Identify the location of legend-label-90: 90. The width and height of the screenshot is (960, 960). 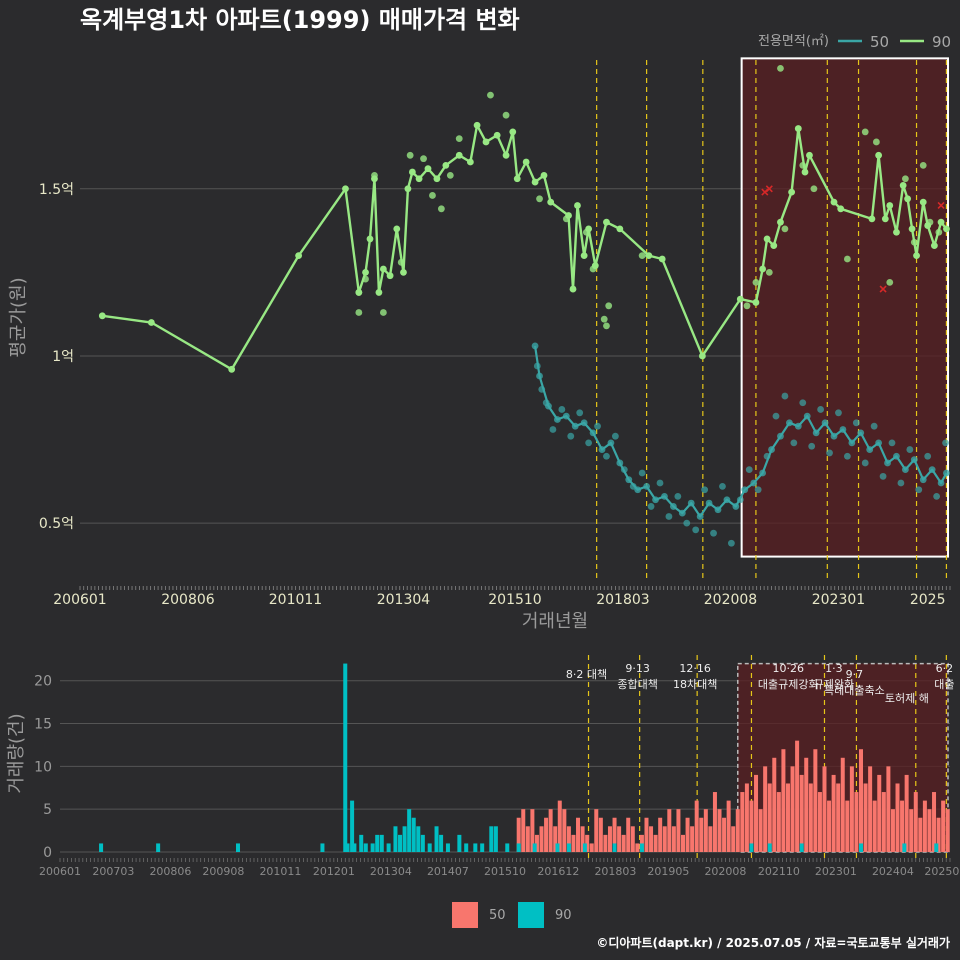
(941, 42).